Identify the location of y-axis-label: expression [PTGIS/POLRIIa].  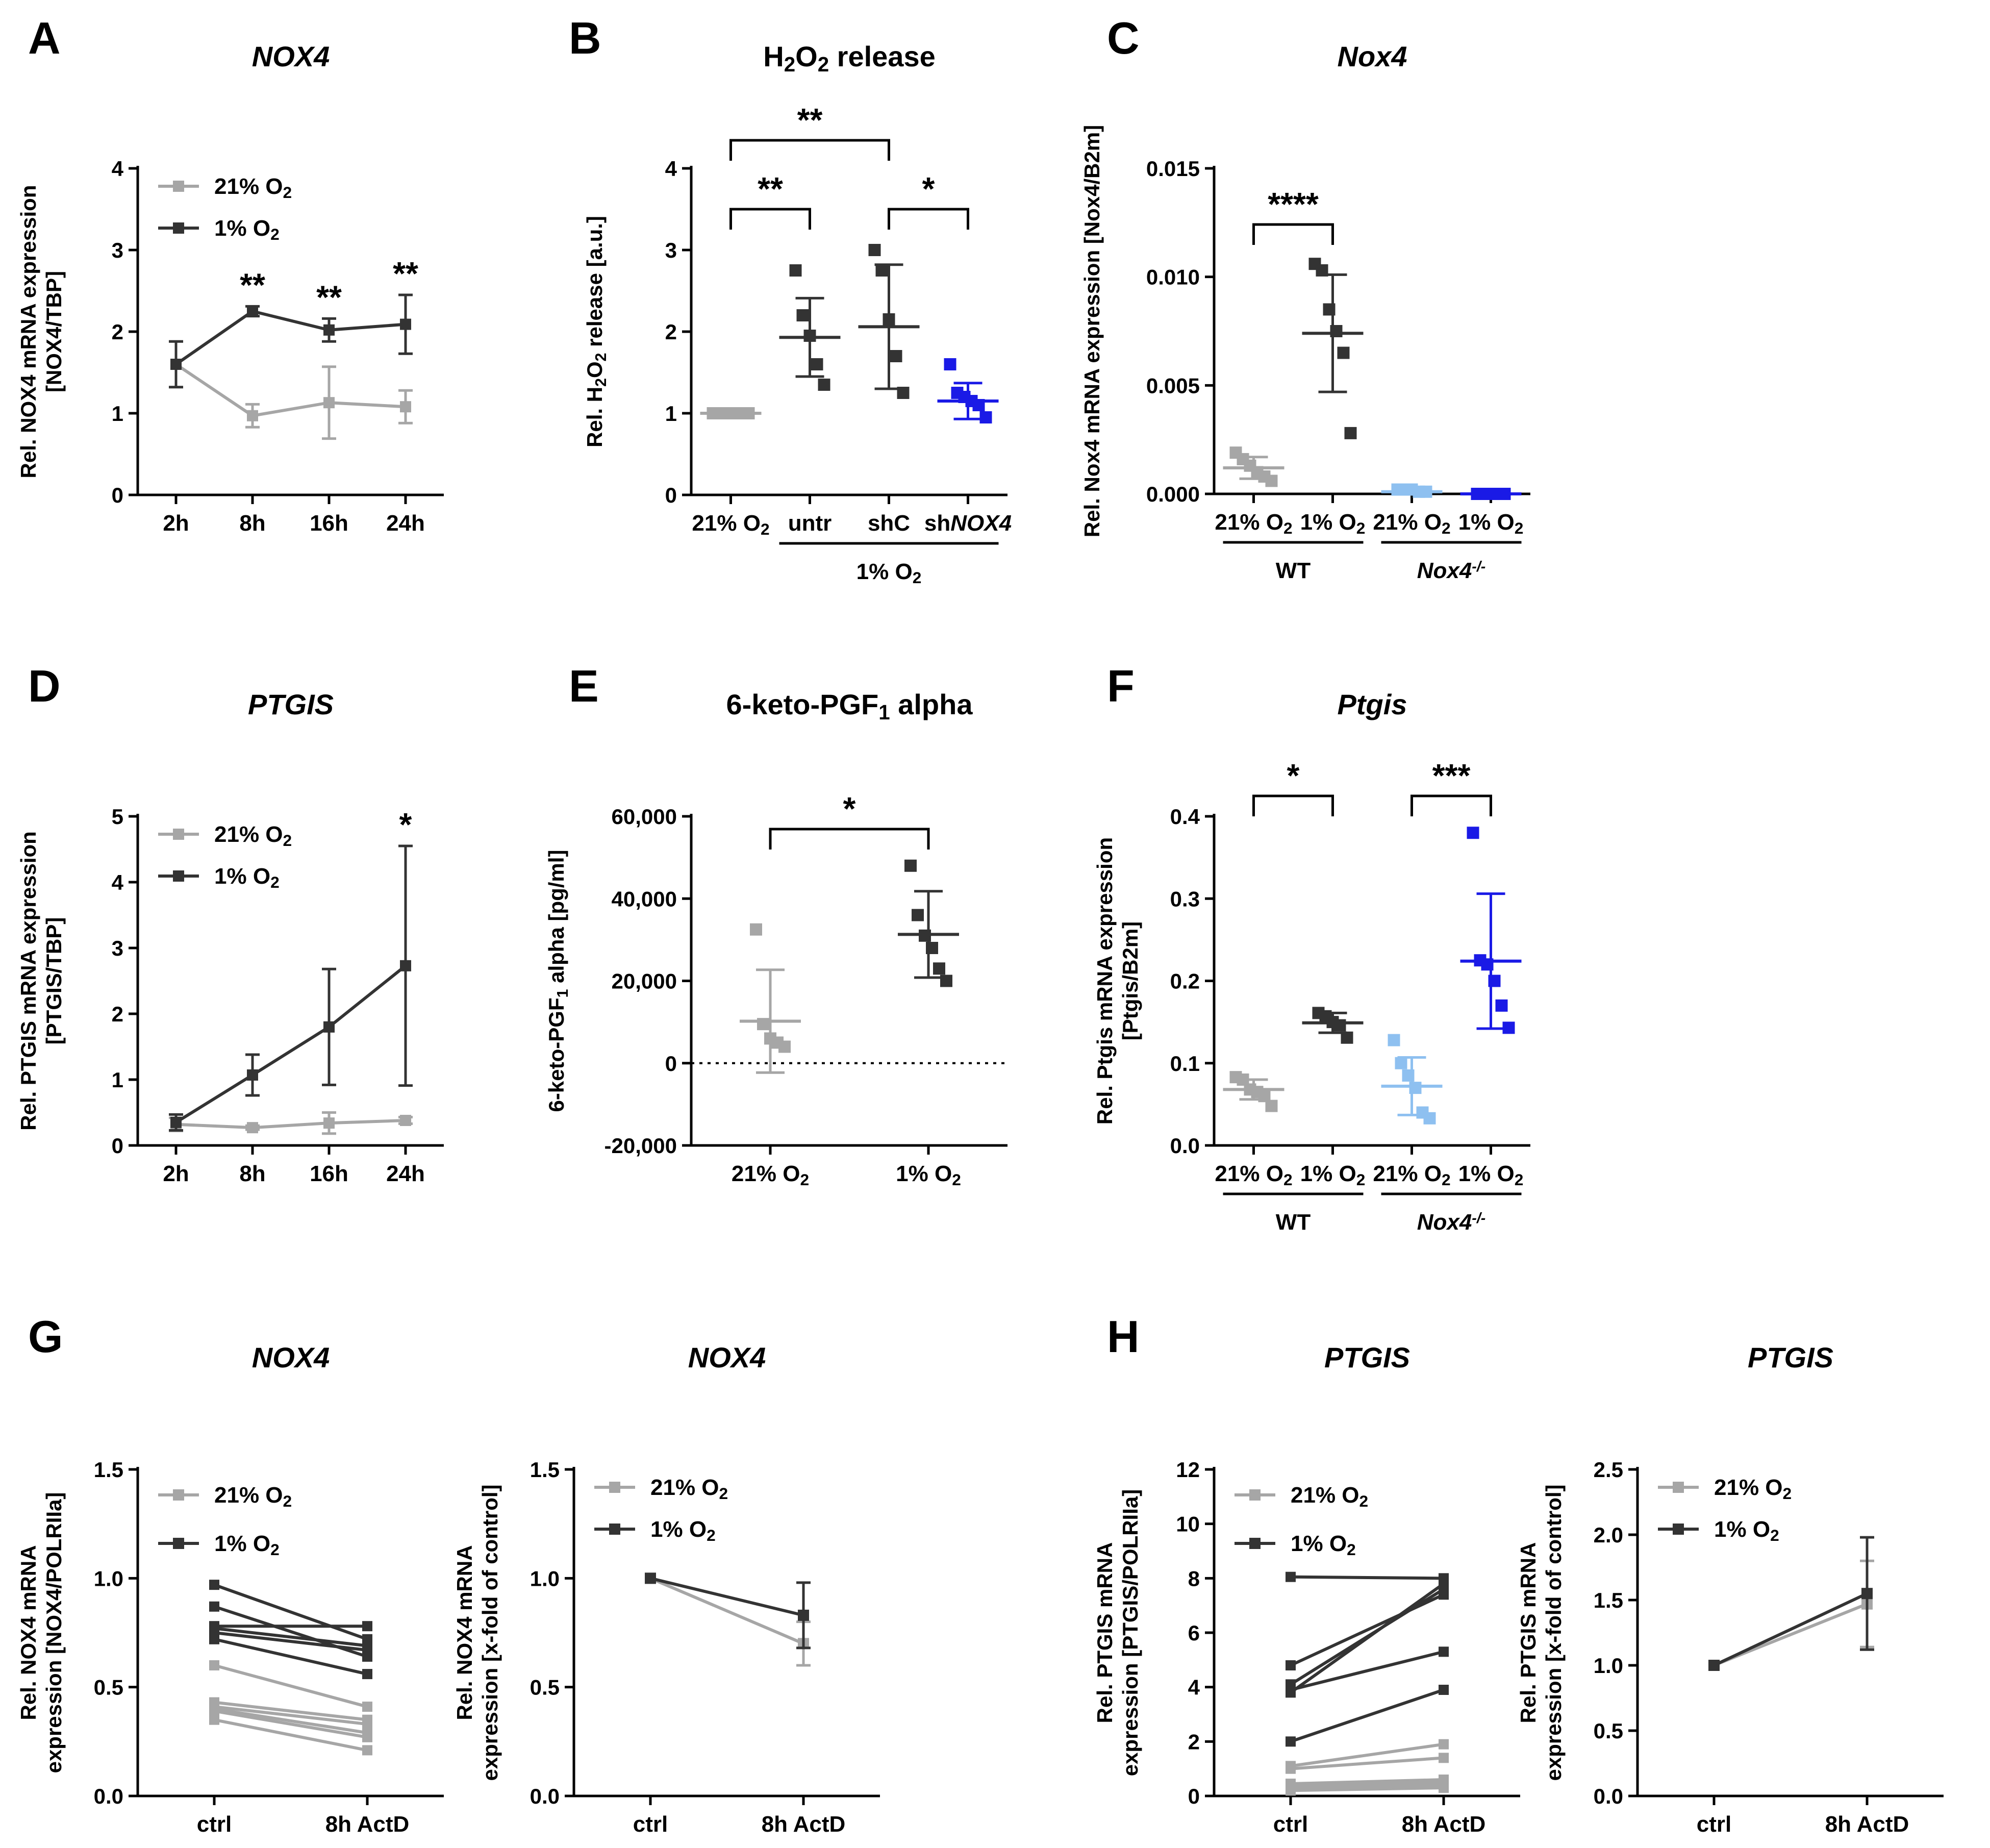
(1130, 1633).